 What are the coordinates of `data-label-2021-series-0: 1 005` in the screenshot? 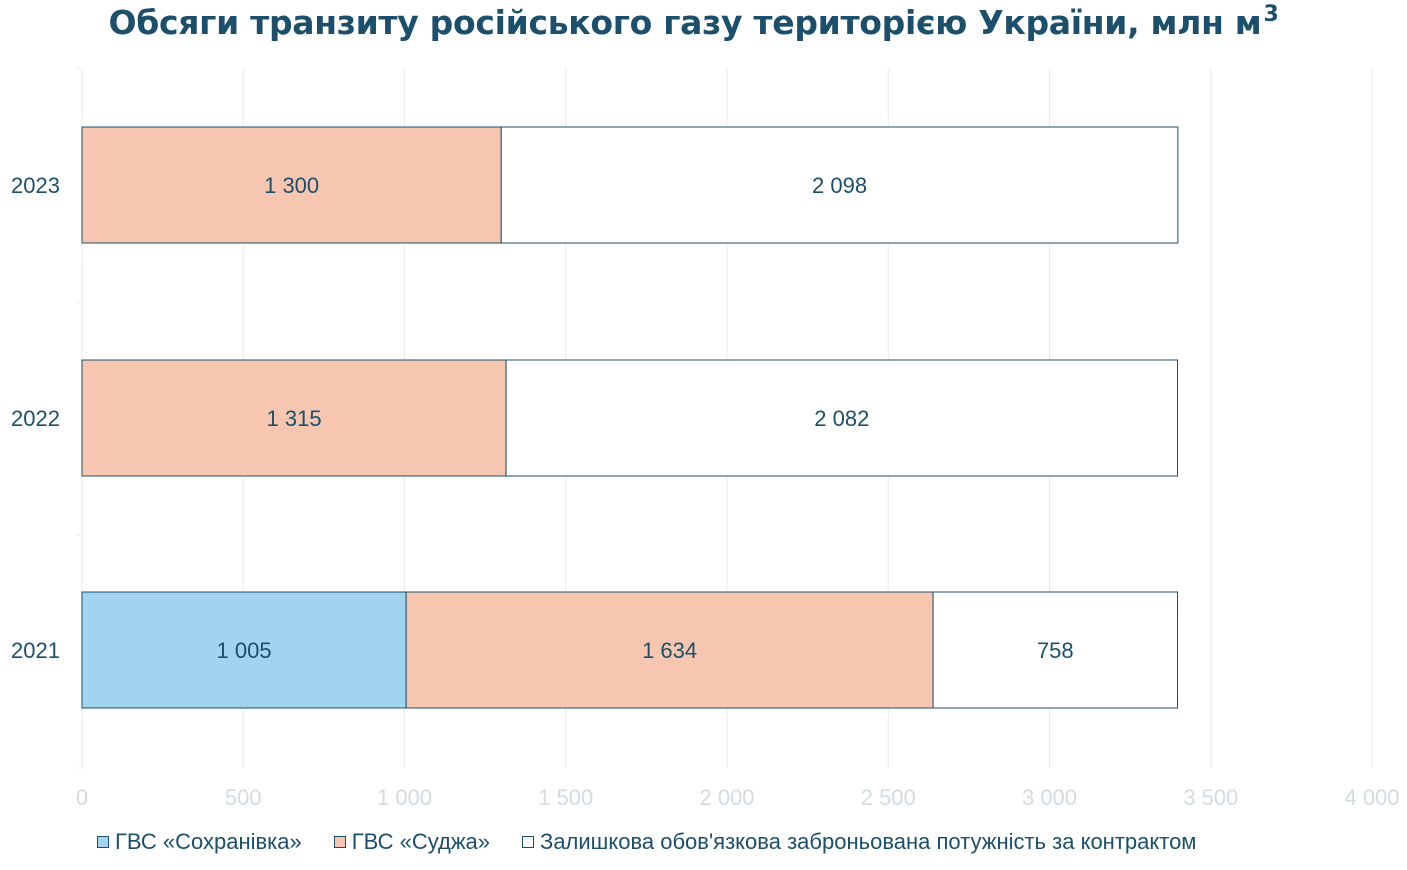 It's located at (244, 650).